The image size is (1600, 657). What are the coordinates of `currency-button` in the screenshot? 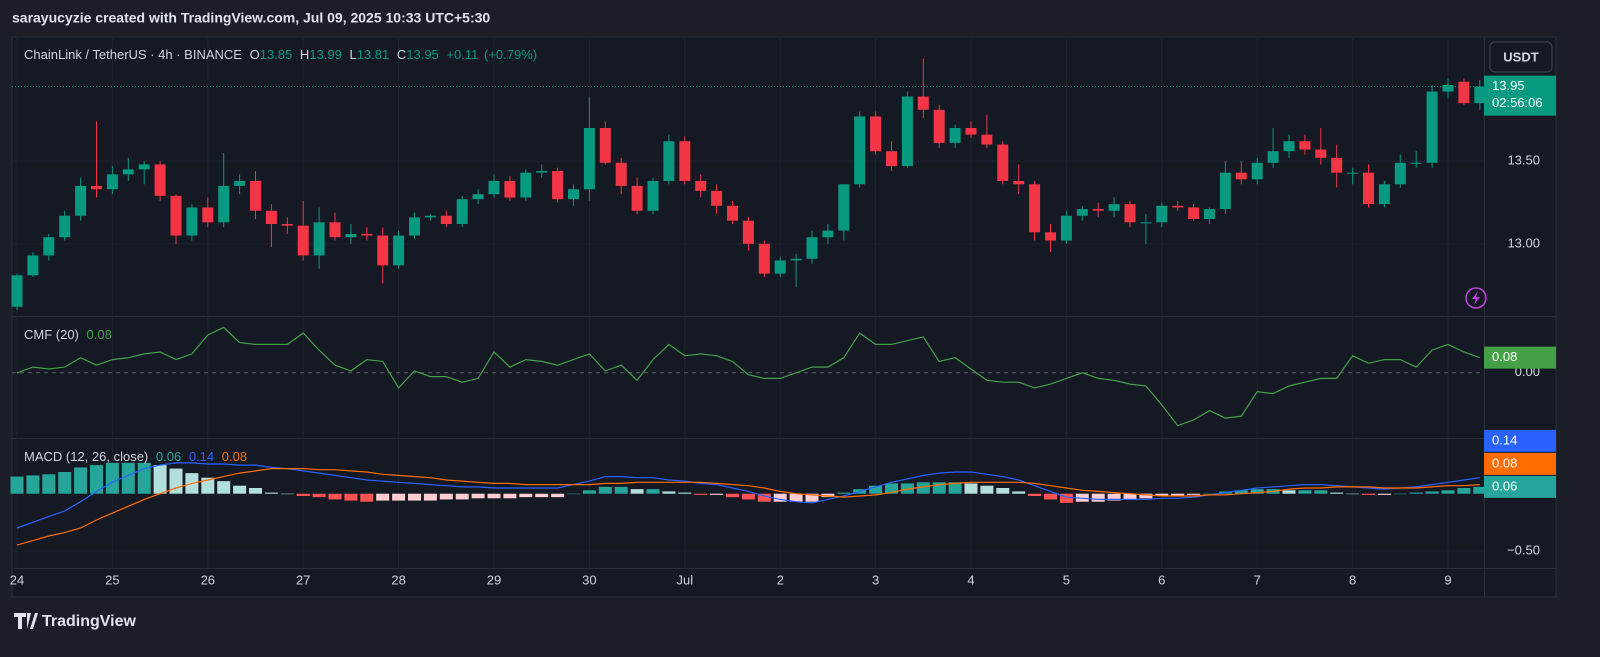 It's located at (1521, 57).